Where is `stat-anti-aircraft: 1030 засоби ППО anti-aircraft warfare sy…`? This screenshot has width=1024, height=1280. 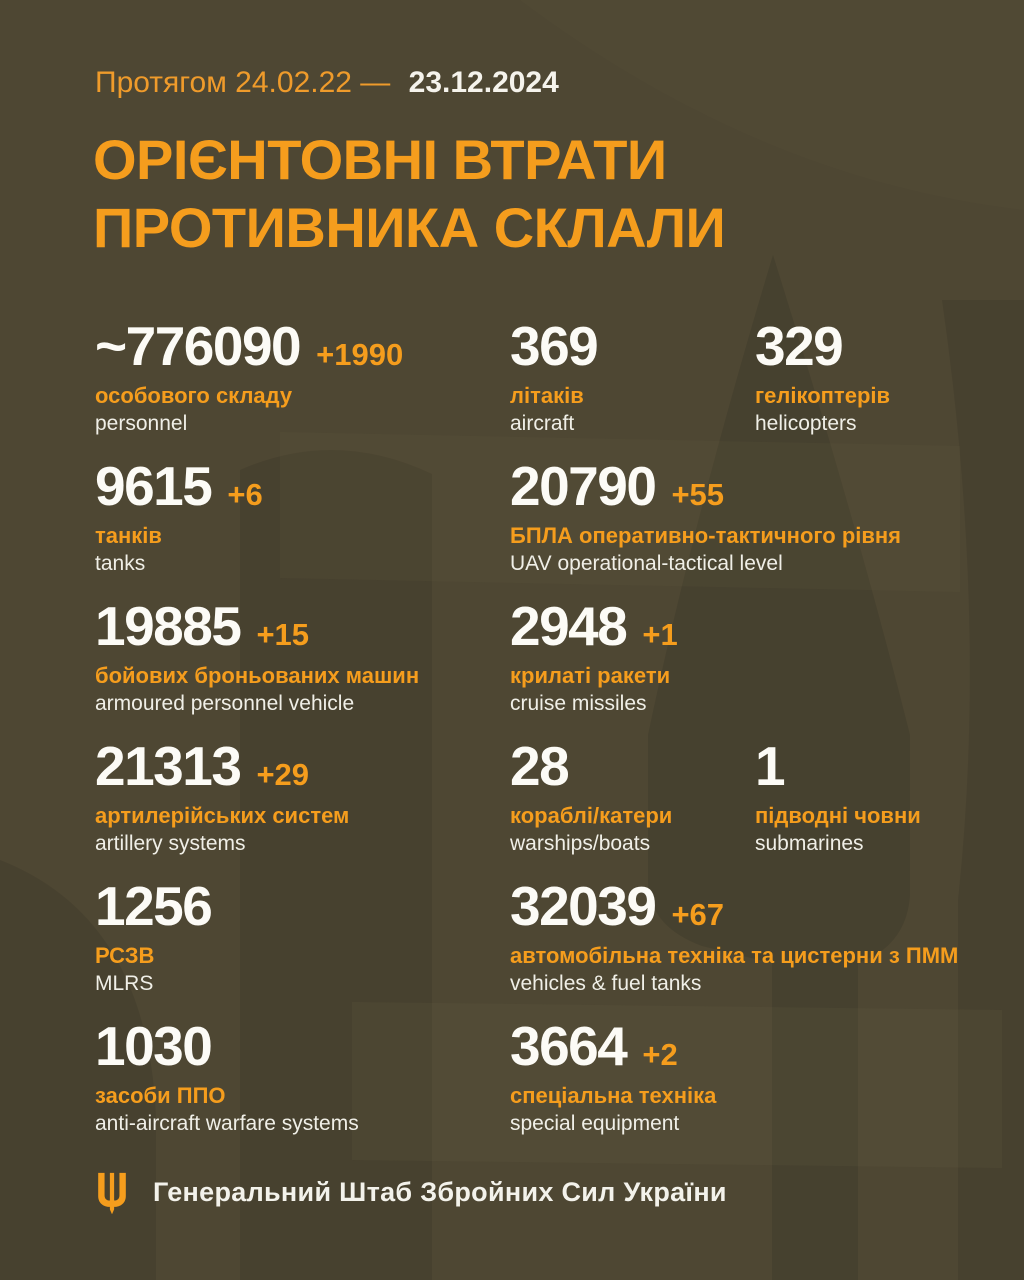
stat-anti-aircraft: 1030 засоби ППО anti-aircraft warfare sy… is located at coordinates (227, 1077).